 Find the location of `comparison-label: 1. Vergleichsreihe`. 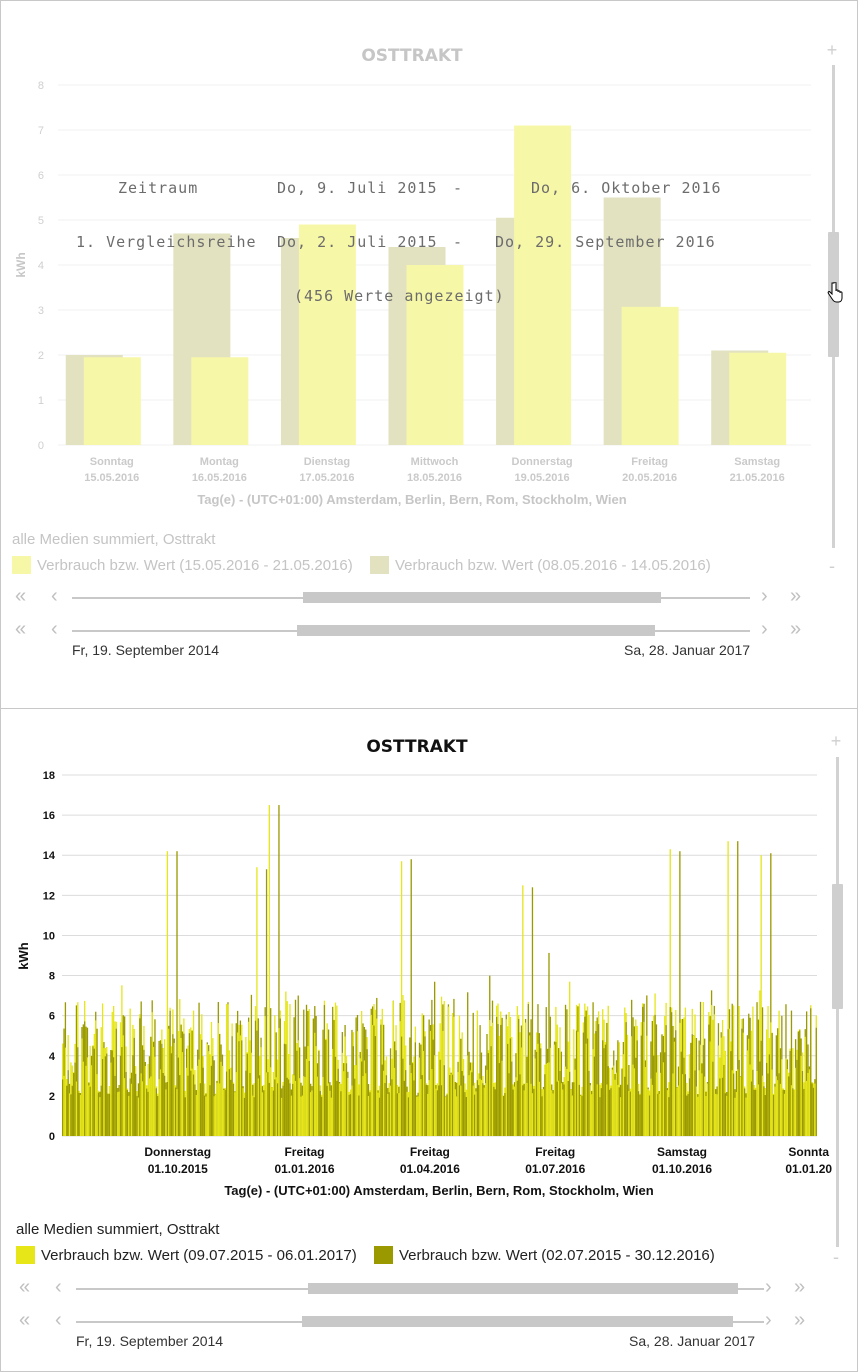

comparison-label: 1. Vergleichsreihe is located at coordinates (166, 242).